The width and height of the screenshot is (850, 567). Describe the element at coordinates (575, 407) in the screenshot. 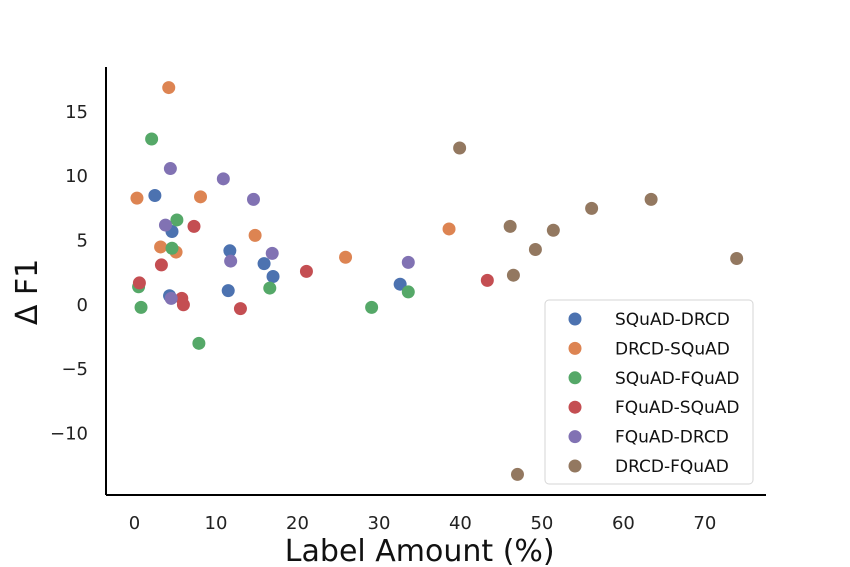

I see `legend-marker-fquad-squad` at that location.